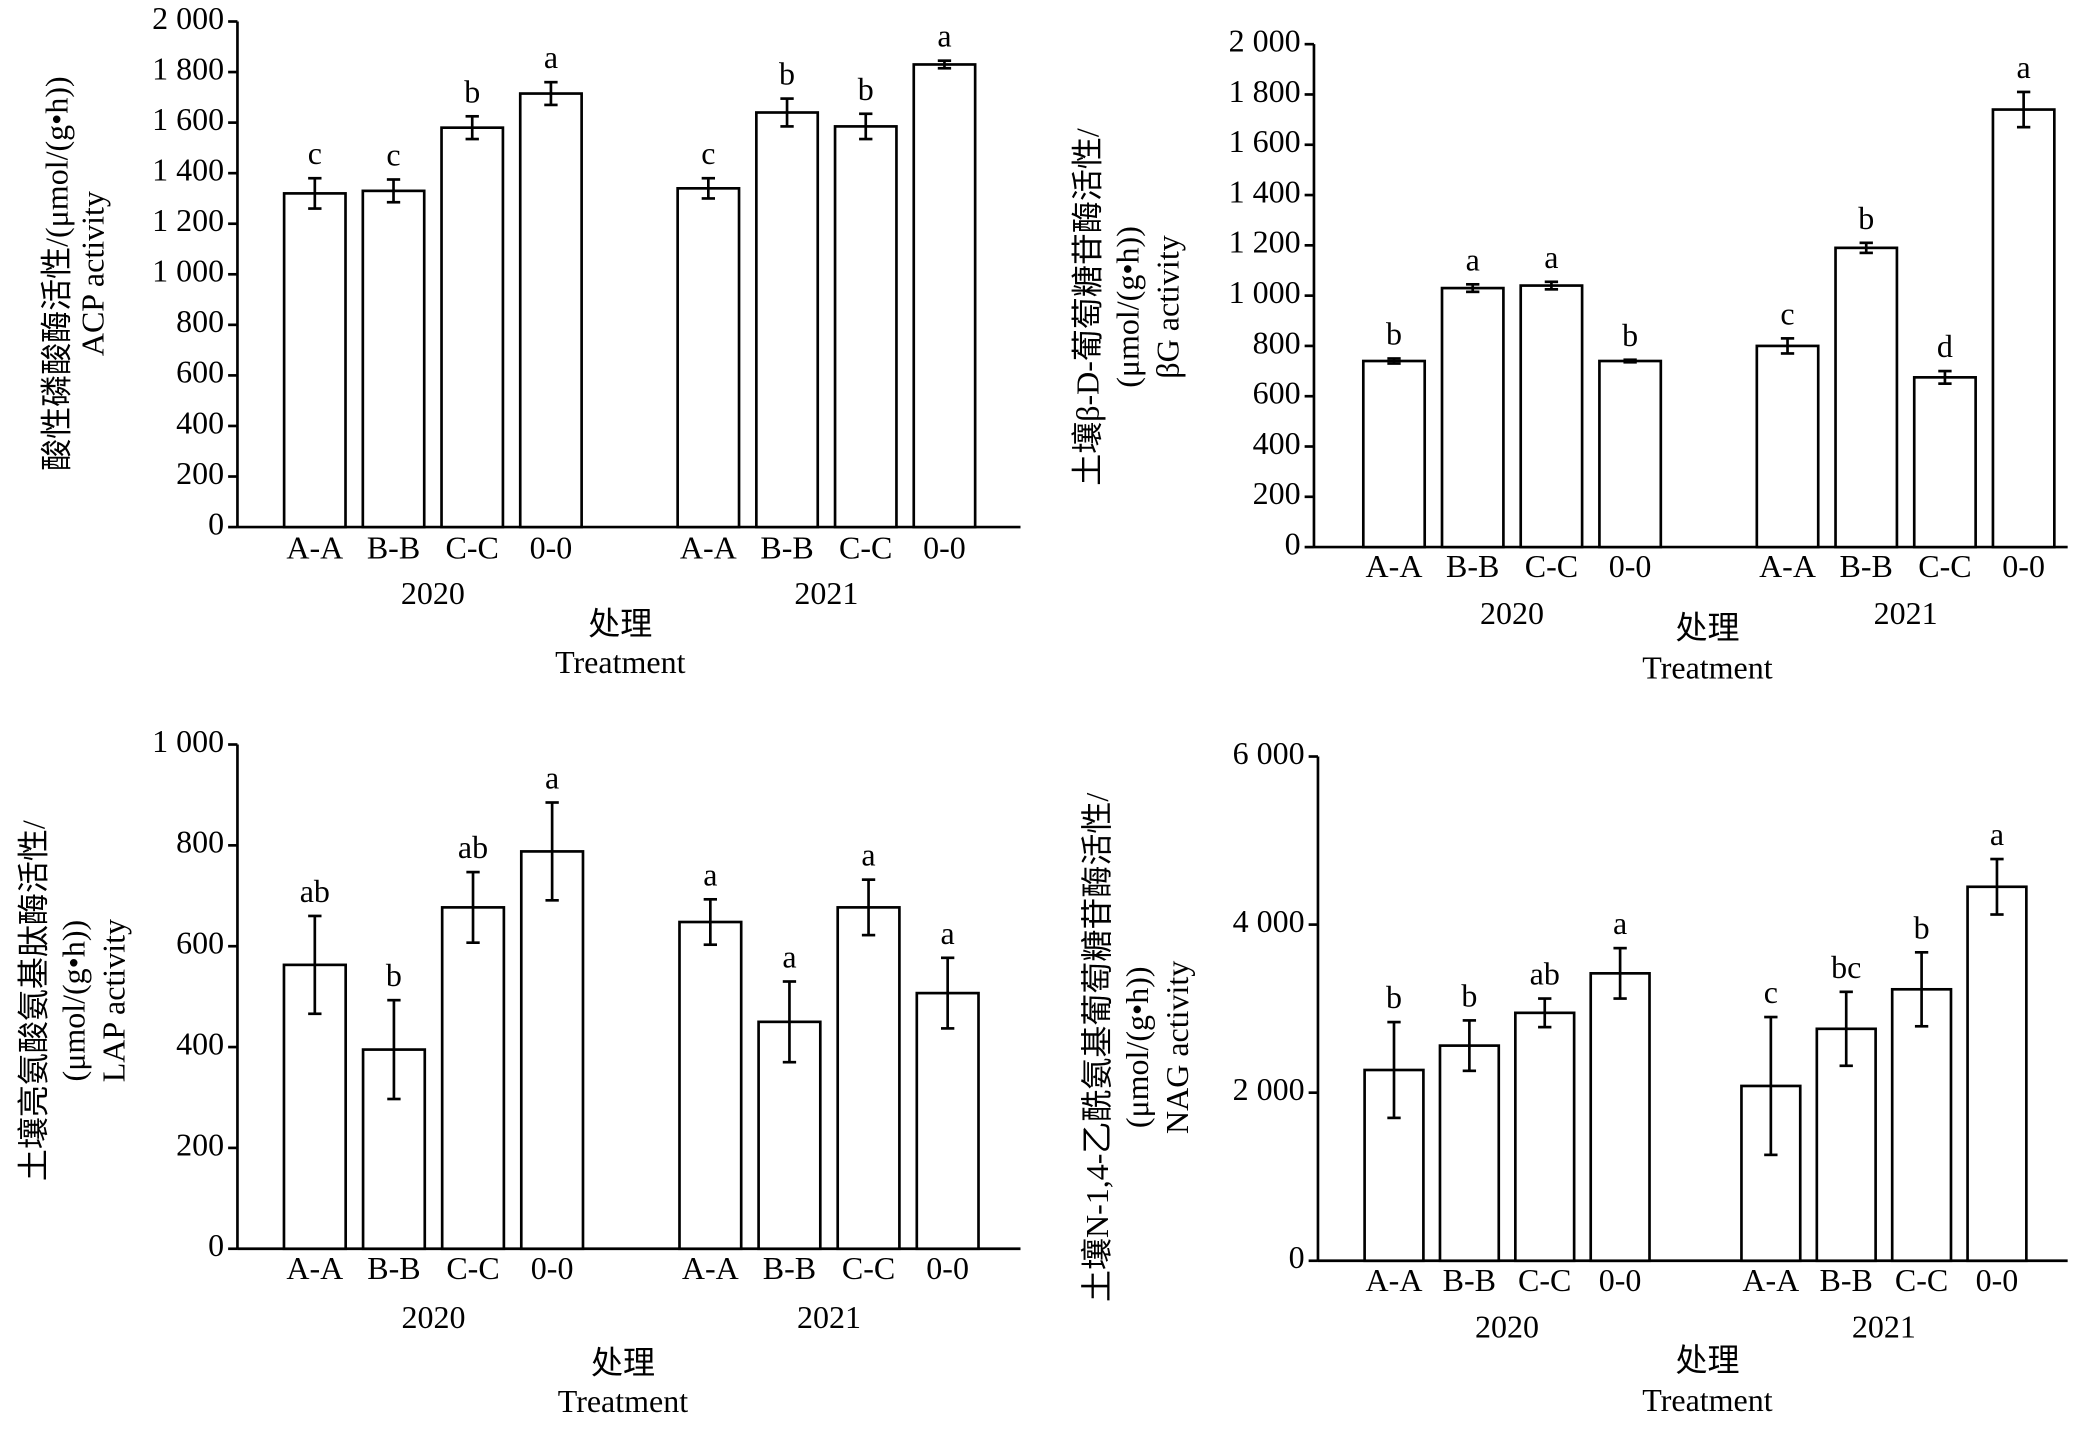  What do you see at coordinates (92, 273) in the screenshot?
I see `y-axis-label: ACP activity` at bounding box center [92, 273].